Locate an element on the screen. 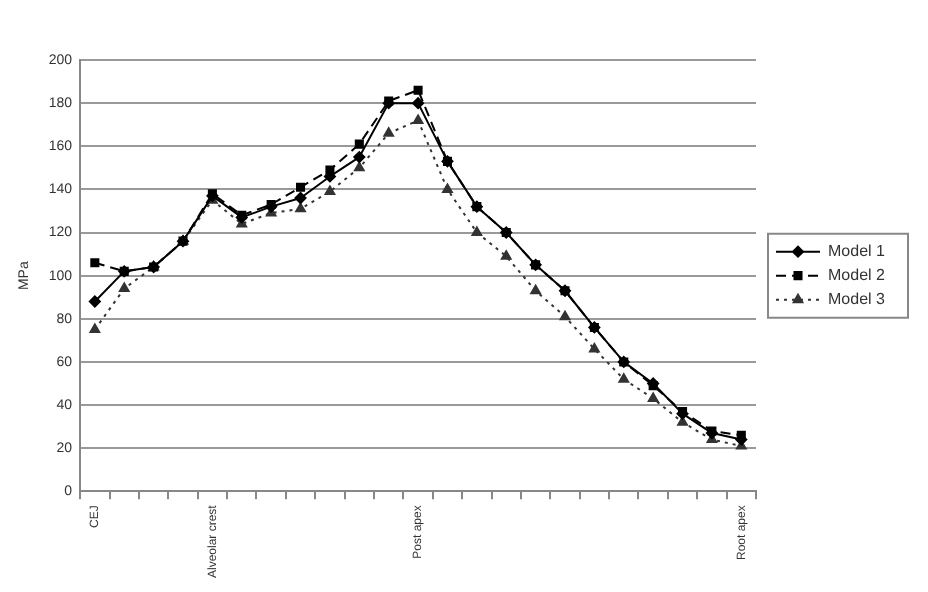  legend-label: Model 3 is located at coordinates (857, 299).